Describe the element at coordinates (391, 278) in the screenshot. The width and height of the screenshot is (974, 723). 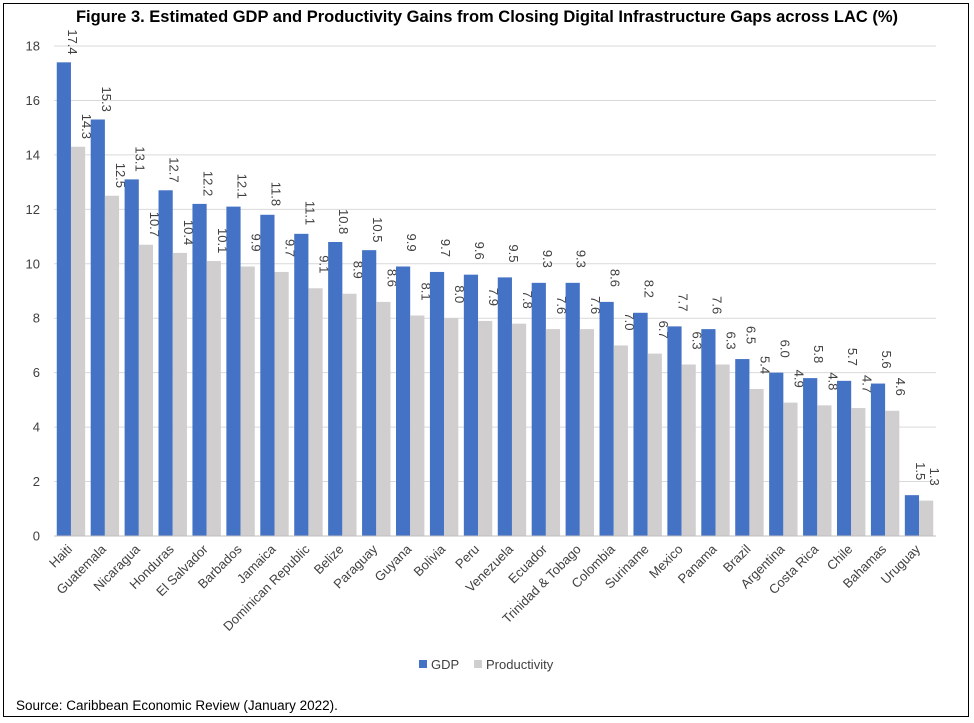
I see `productivity-data-label: 8.6` at that location.